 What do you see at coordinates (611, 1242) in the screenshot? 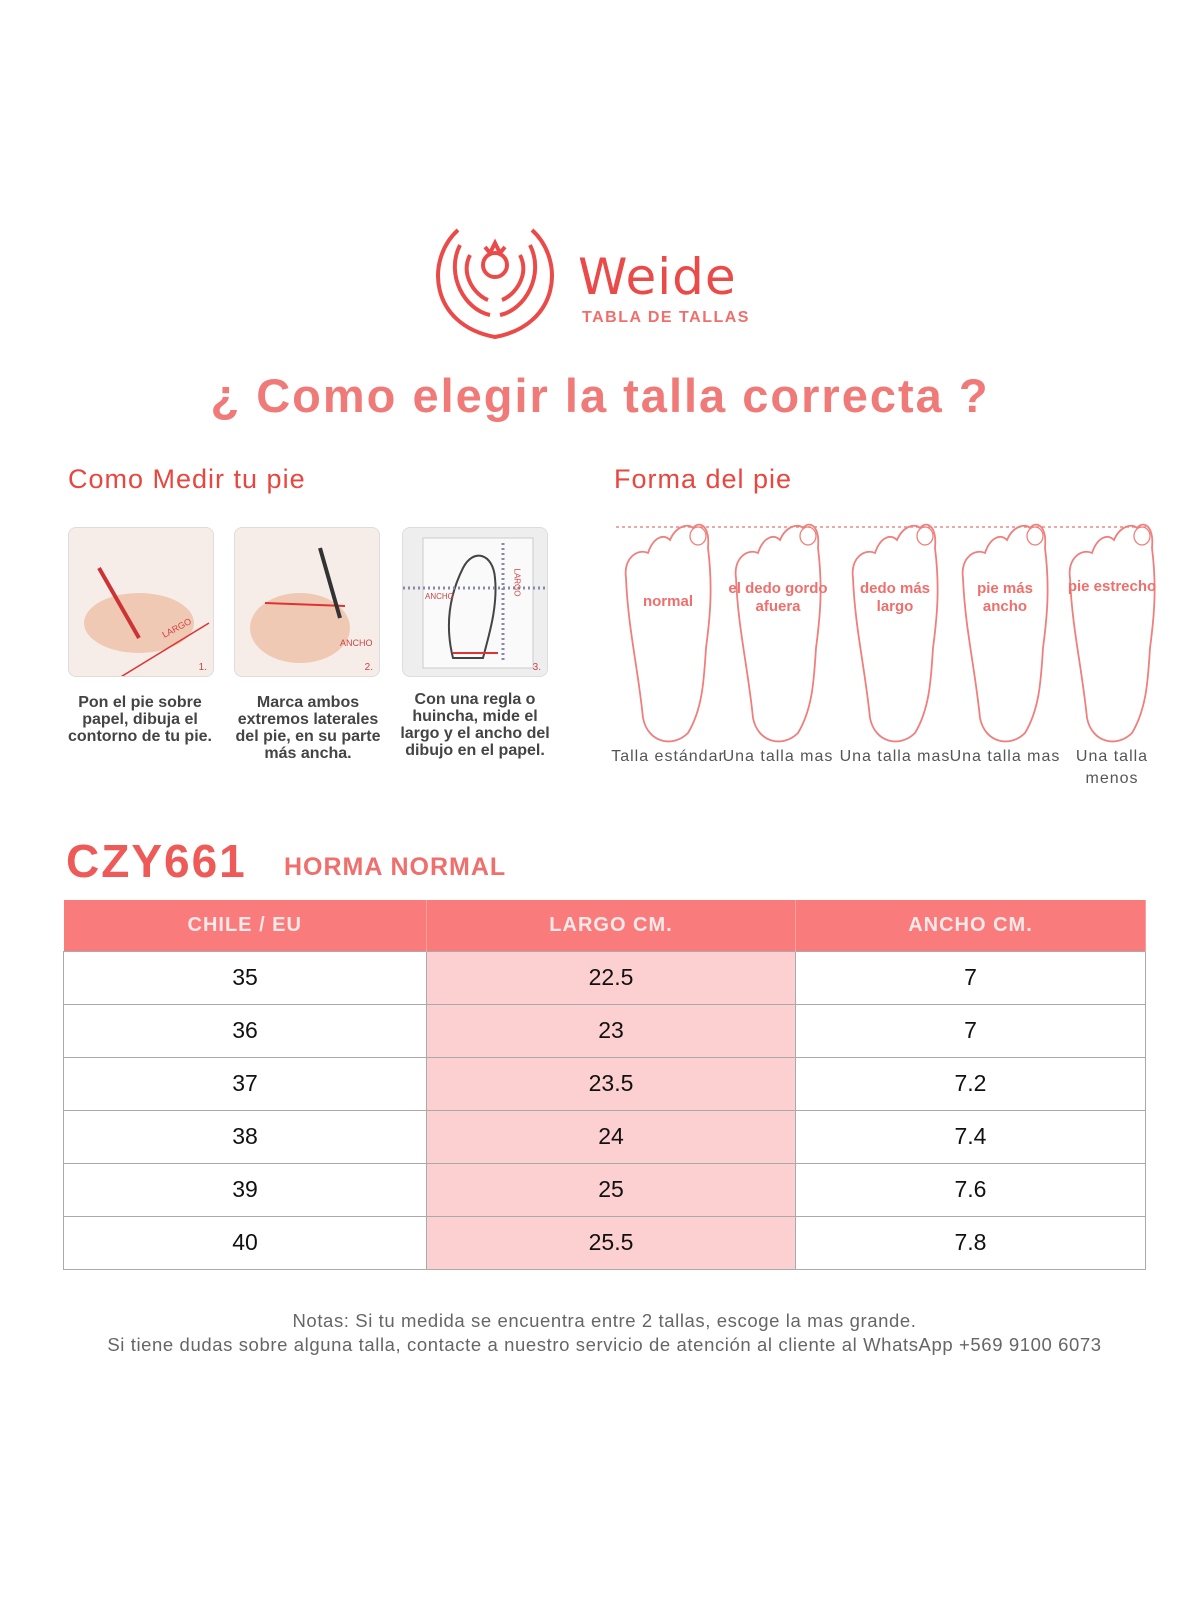
I see `length-cell: 25.5` at bounding box center [611, 1242].